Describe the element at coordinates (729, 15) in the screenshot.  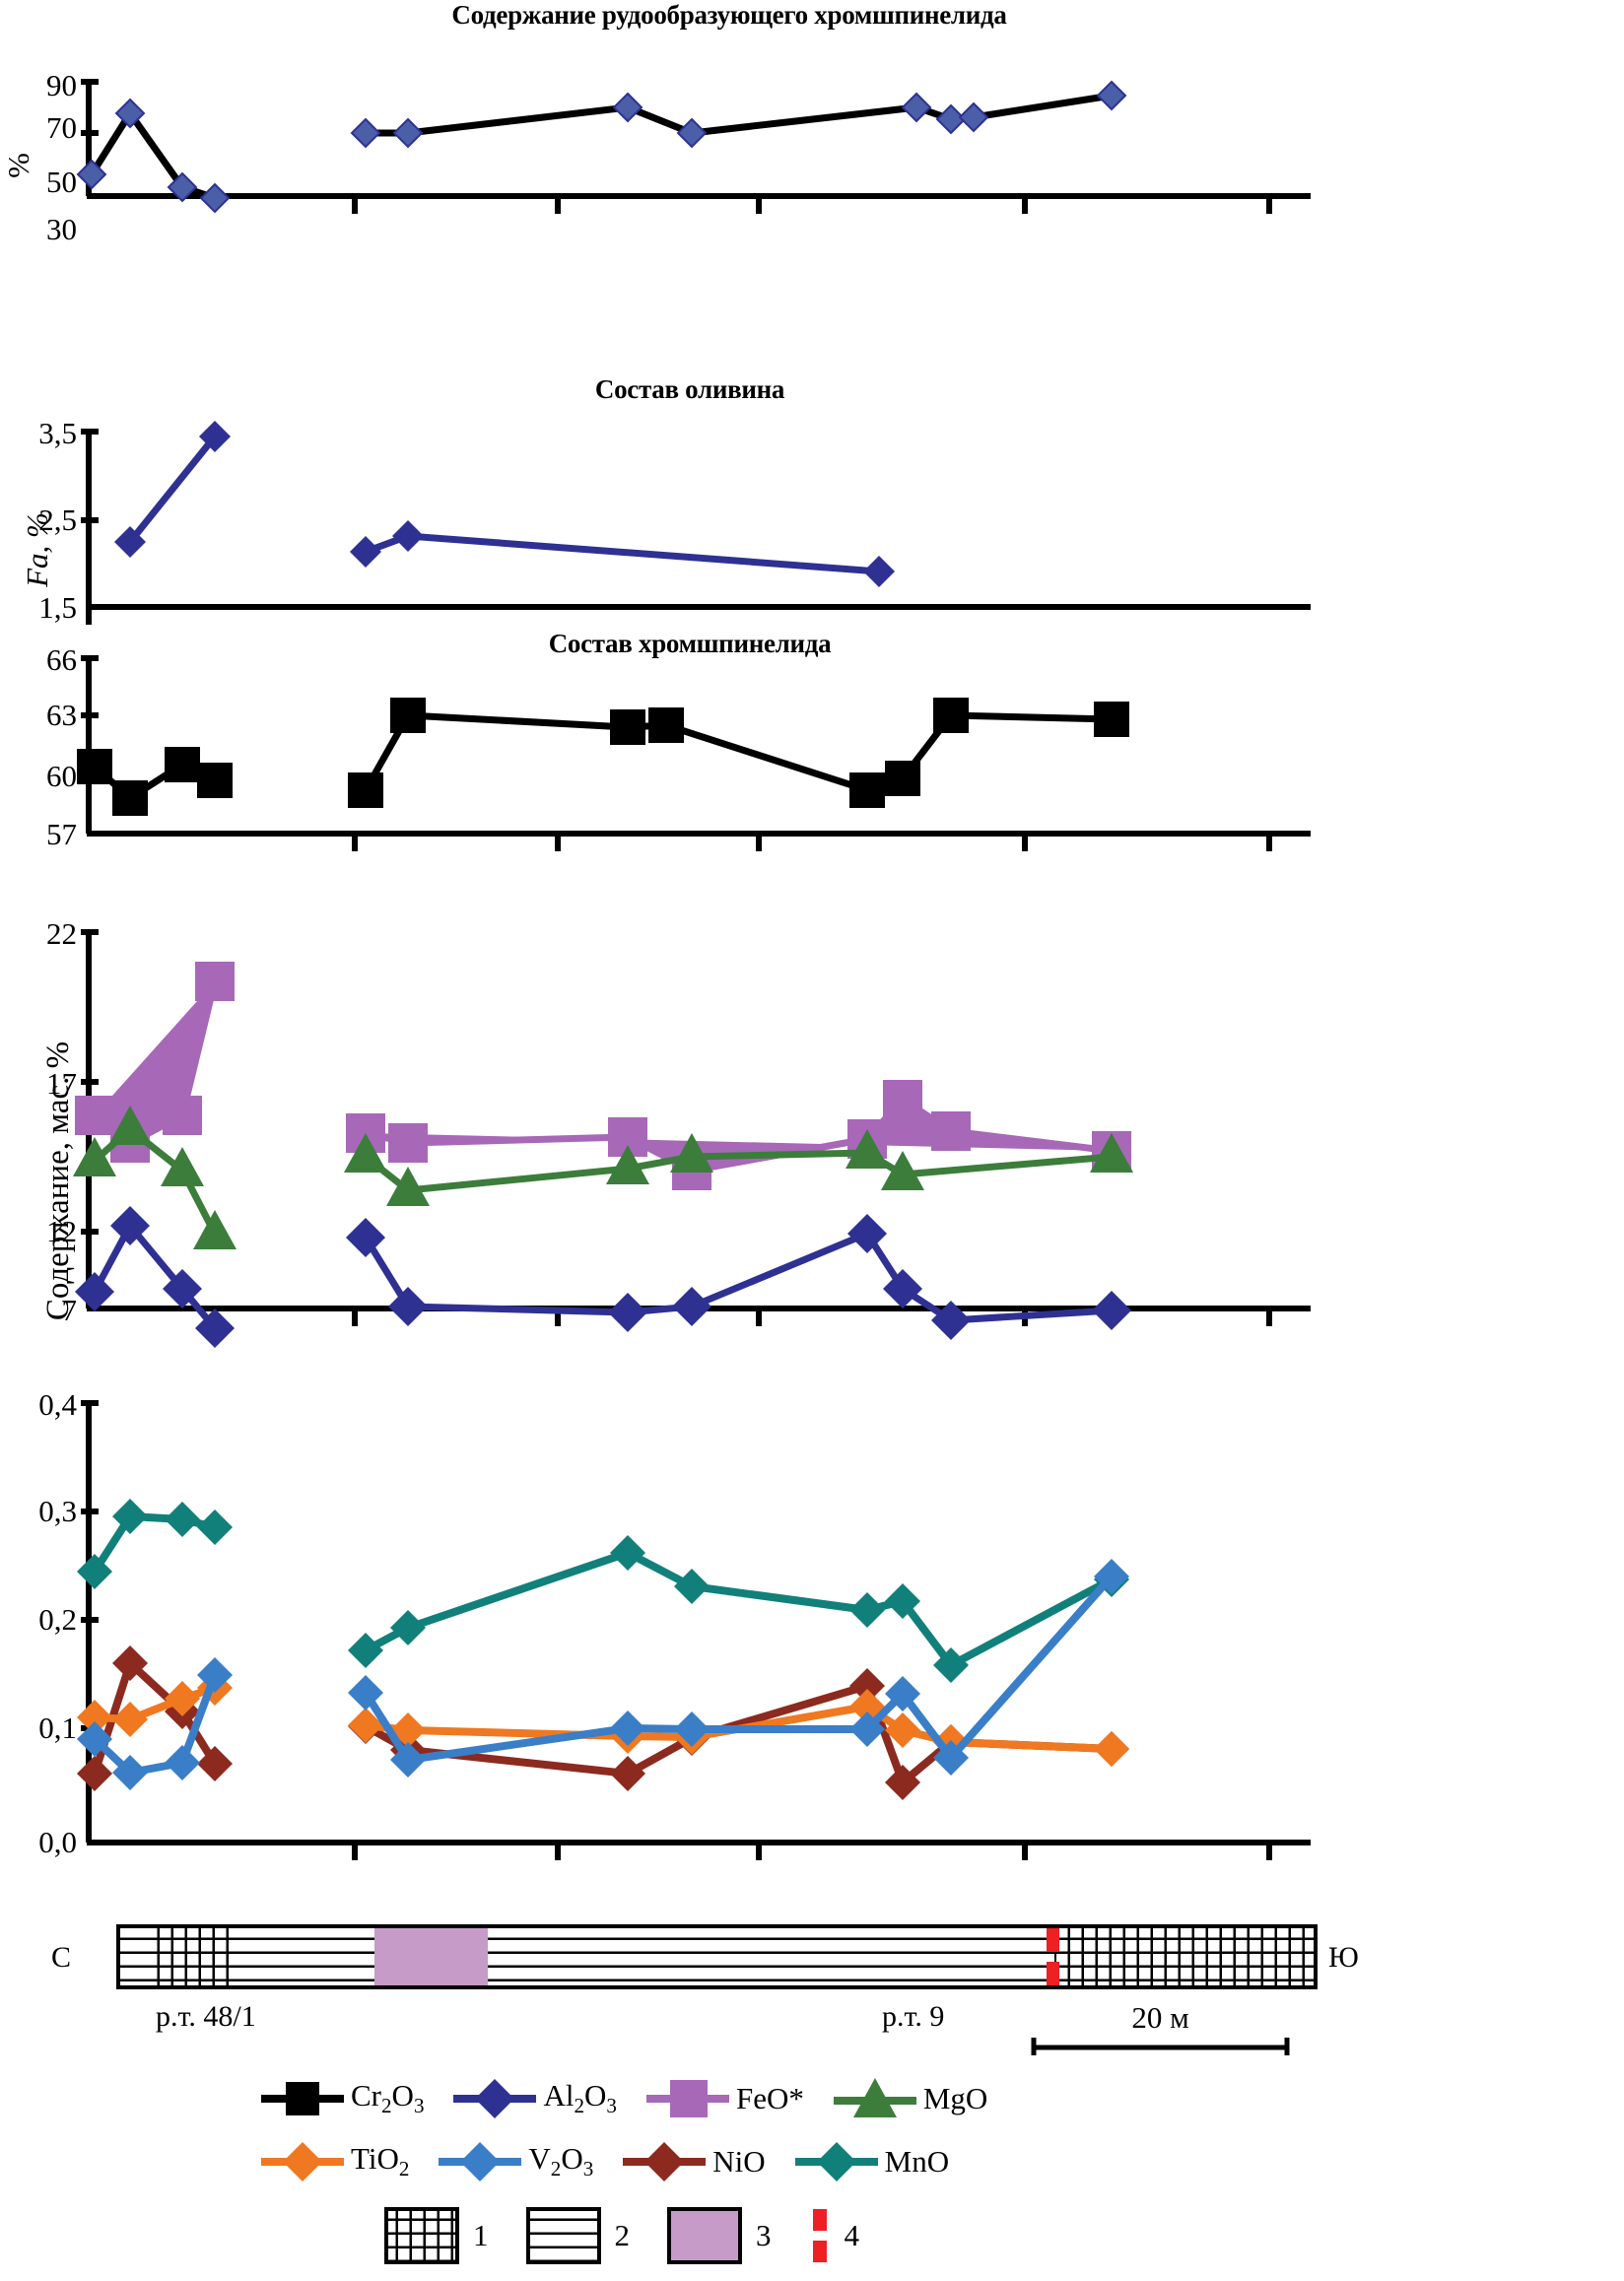
I see `panel-title-ore-chromspinelide: Содержание рудообразующего хромшпинелида` at that location.